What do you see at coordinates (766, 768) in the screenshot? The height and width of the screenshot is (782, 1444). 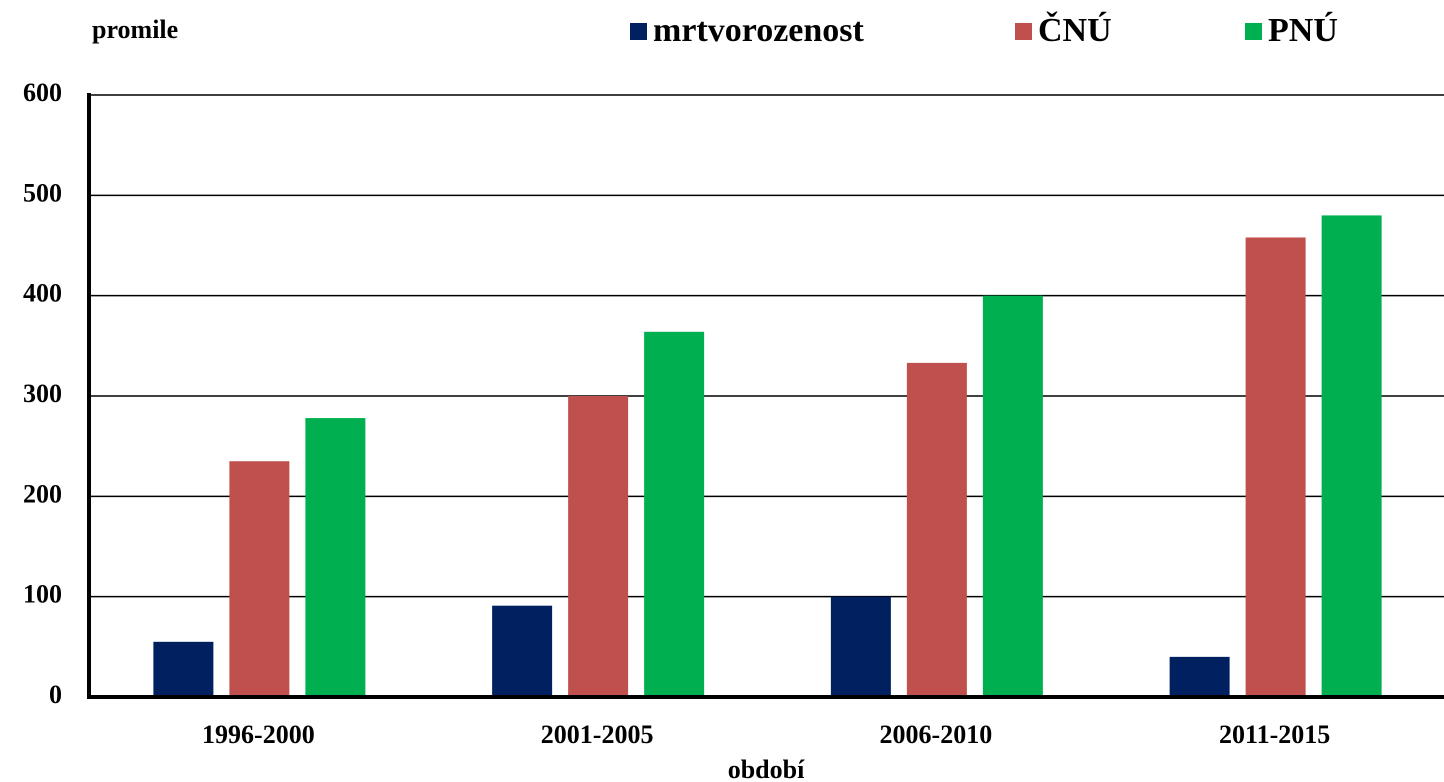 I see `x-axis-label: období` at bounding box center [766, 768].